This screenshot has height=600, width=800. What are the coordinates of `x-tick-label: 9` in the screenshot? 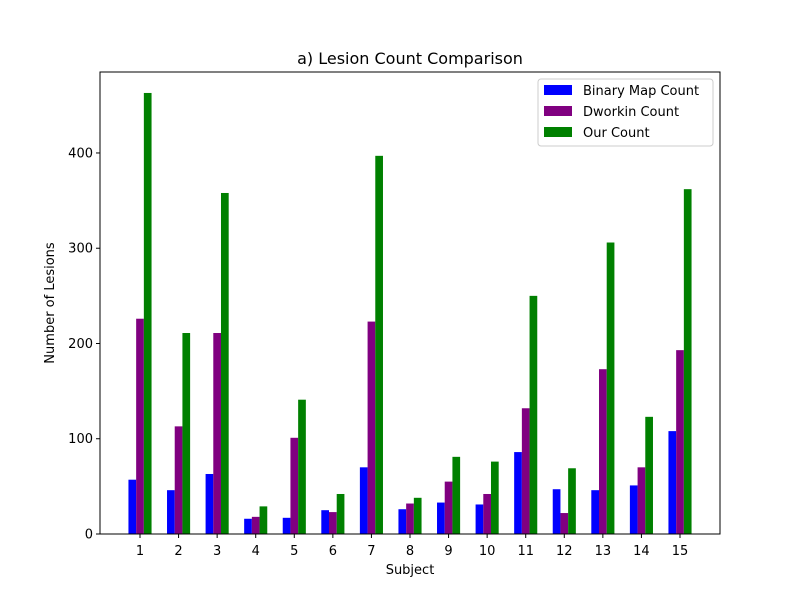 It's located at (448, 551).